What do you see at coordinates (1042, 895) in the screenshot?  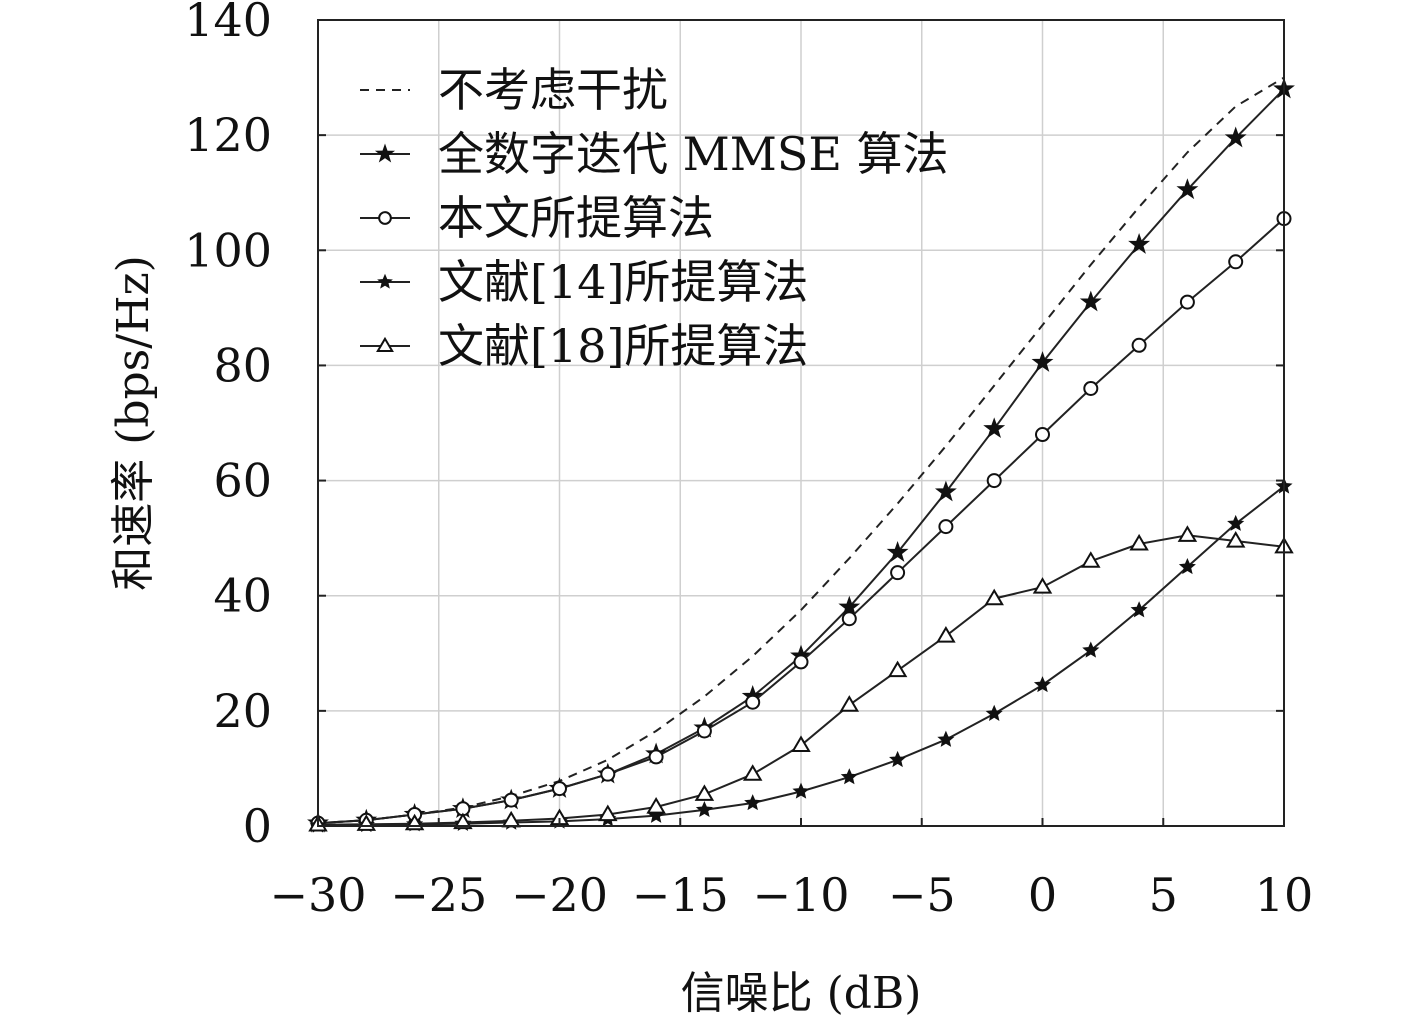 I see `x-tick-label: 0` at bounding box center [1042, 895].